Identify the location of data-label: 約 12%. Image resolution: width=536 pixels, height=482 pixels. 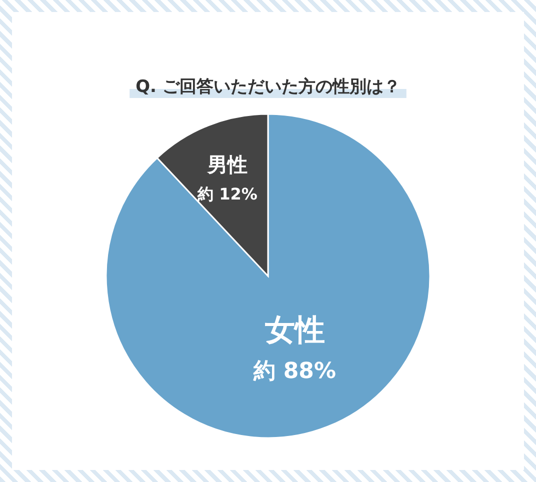
(227, 194).